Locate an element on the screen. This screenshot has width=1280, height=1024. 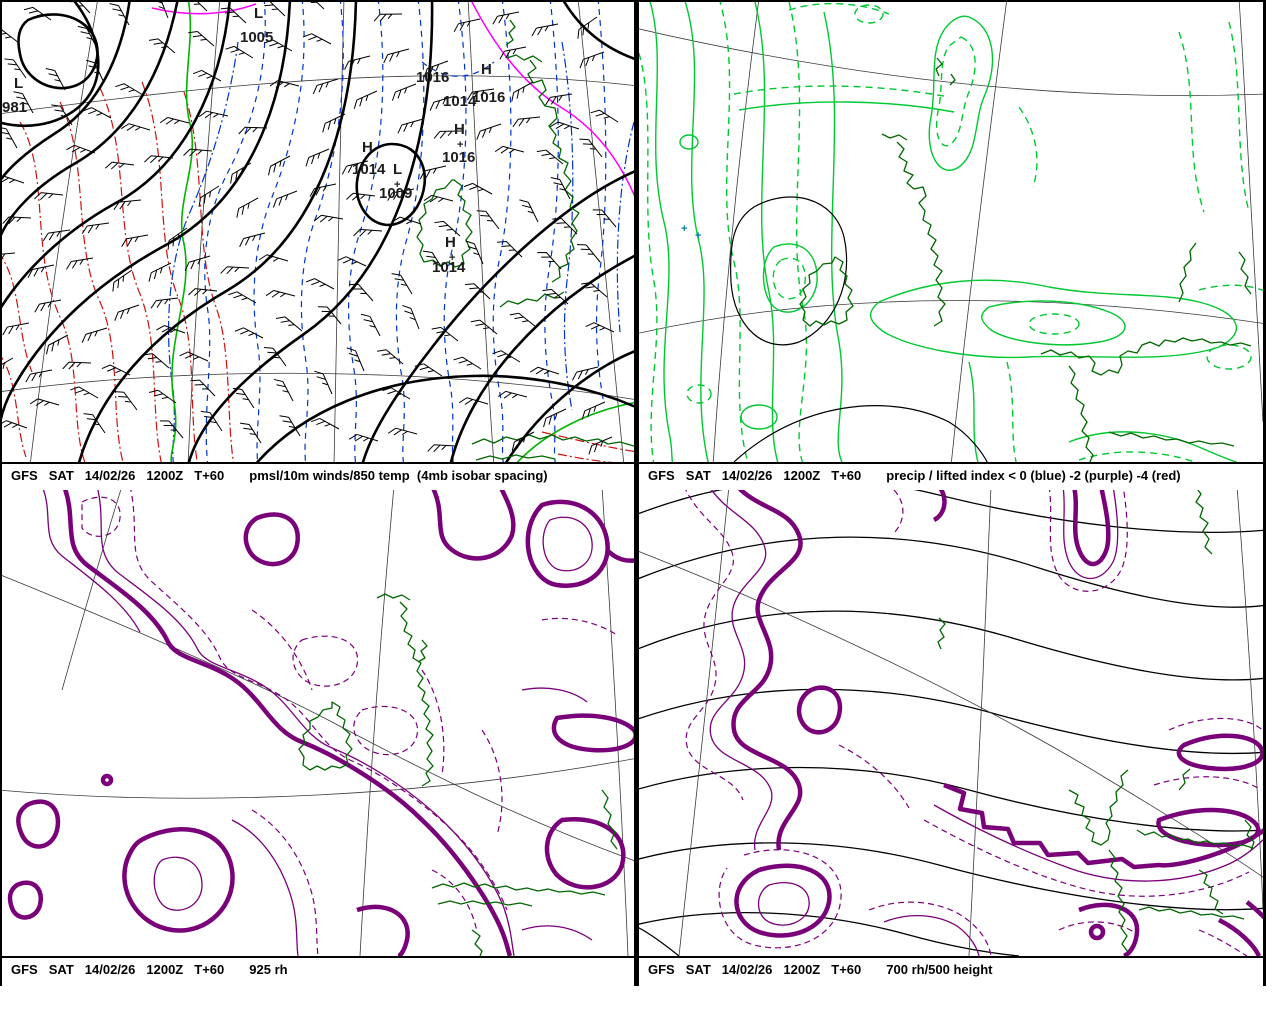
lifted-index-contour is located at coordinates (860, 329).